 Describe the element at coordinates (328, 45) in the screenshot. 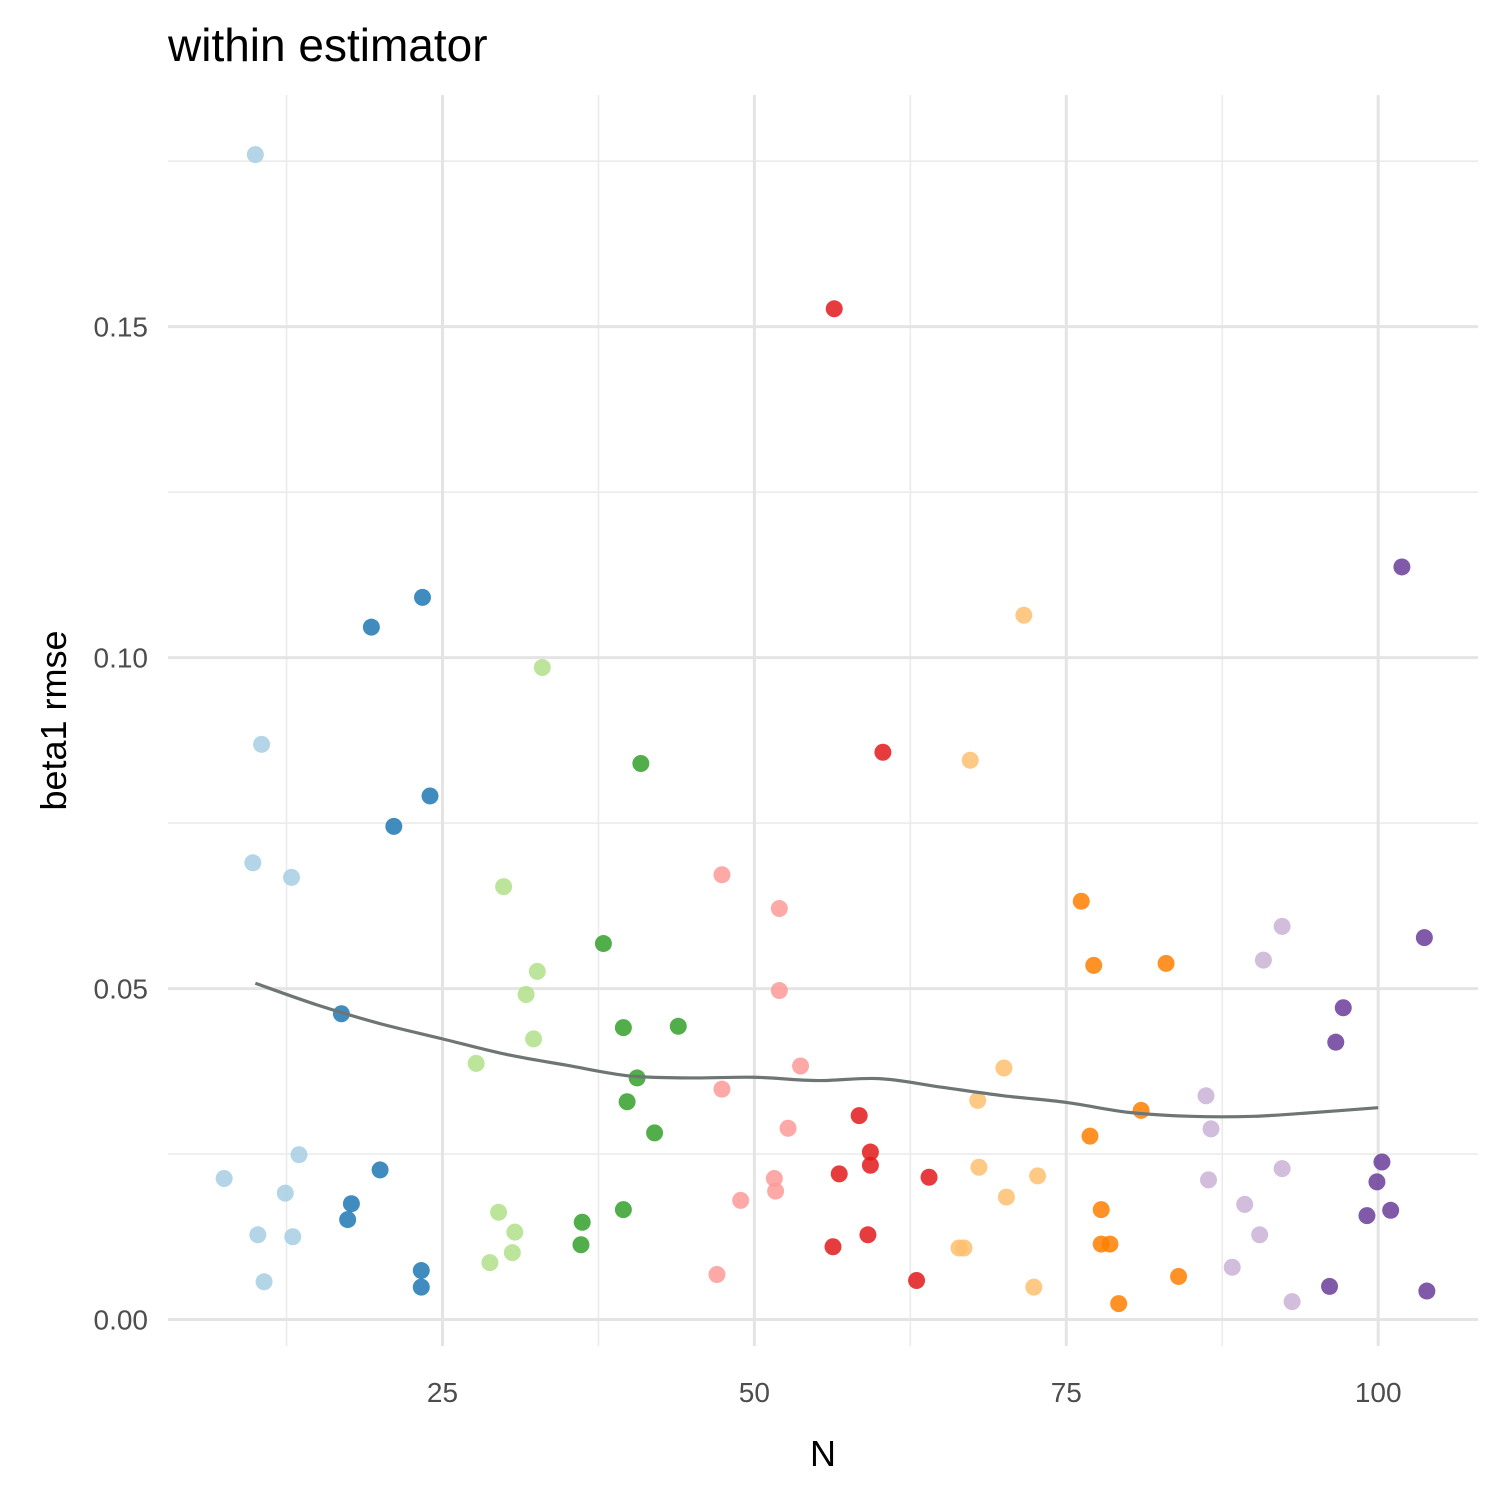

I see `chart-title: within estimator` at that location.